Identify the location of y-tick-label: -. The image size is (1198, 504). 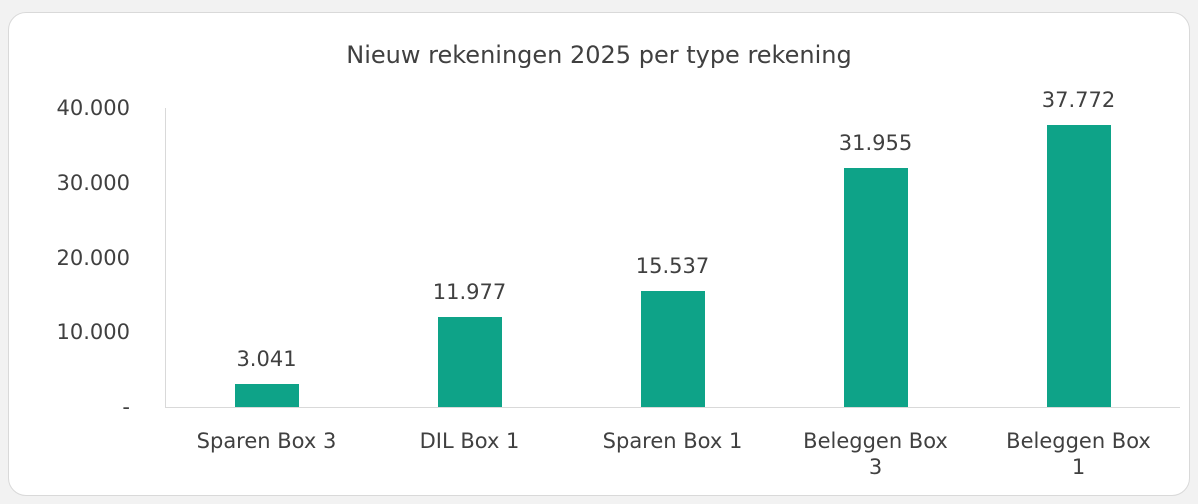
(126, 407).